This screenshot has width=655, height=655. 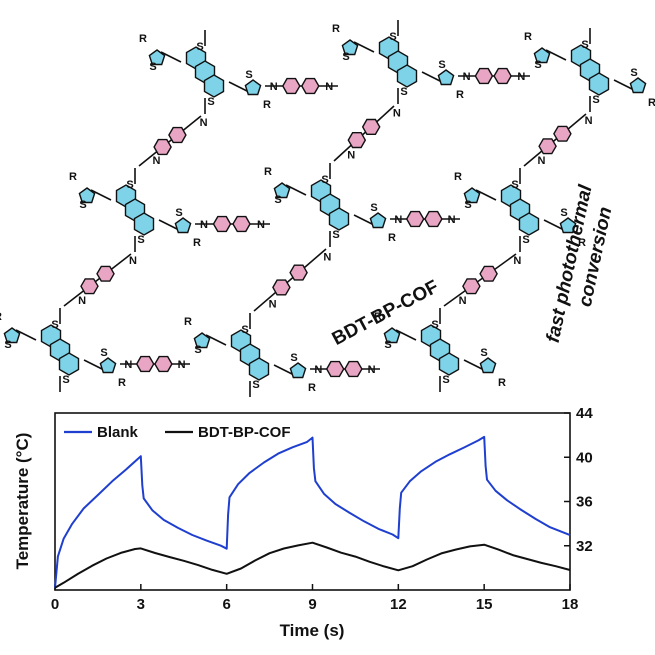 I want to click on legend-label-cof: BDT-BP-COF, so click(x=244, y=432).